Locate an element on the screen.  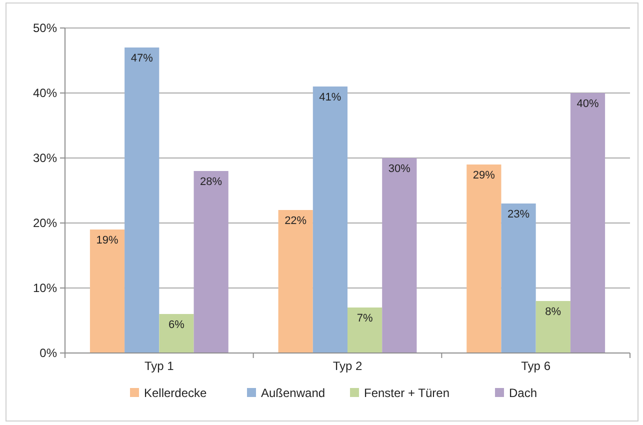
legend-label: Kellerdecke is located at coordinates (176, 393).